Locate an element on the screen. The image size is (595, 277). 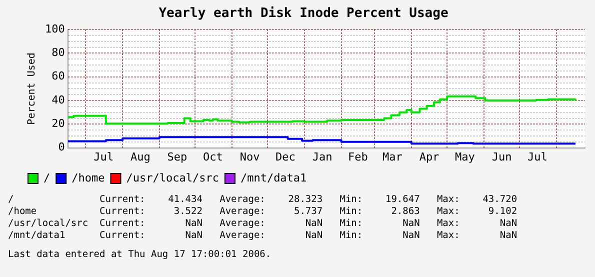
x-tick-label: Sep is located at coordinates (177, 157).